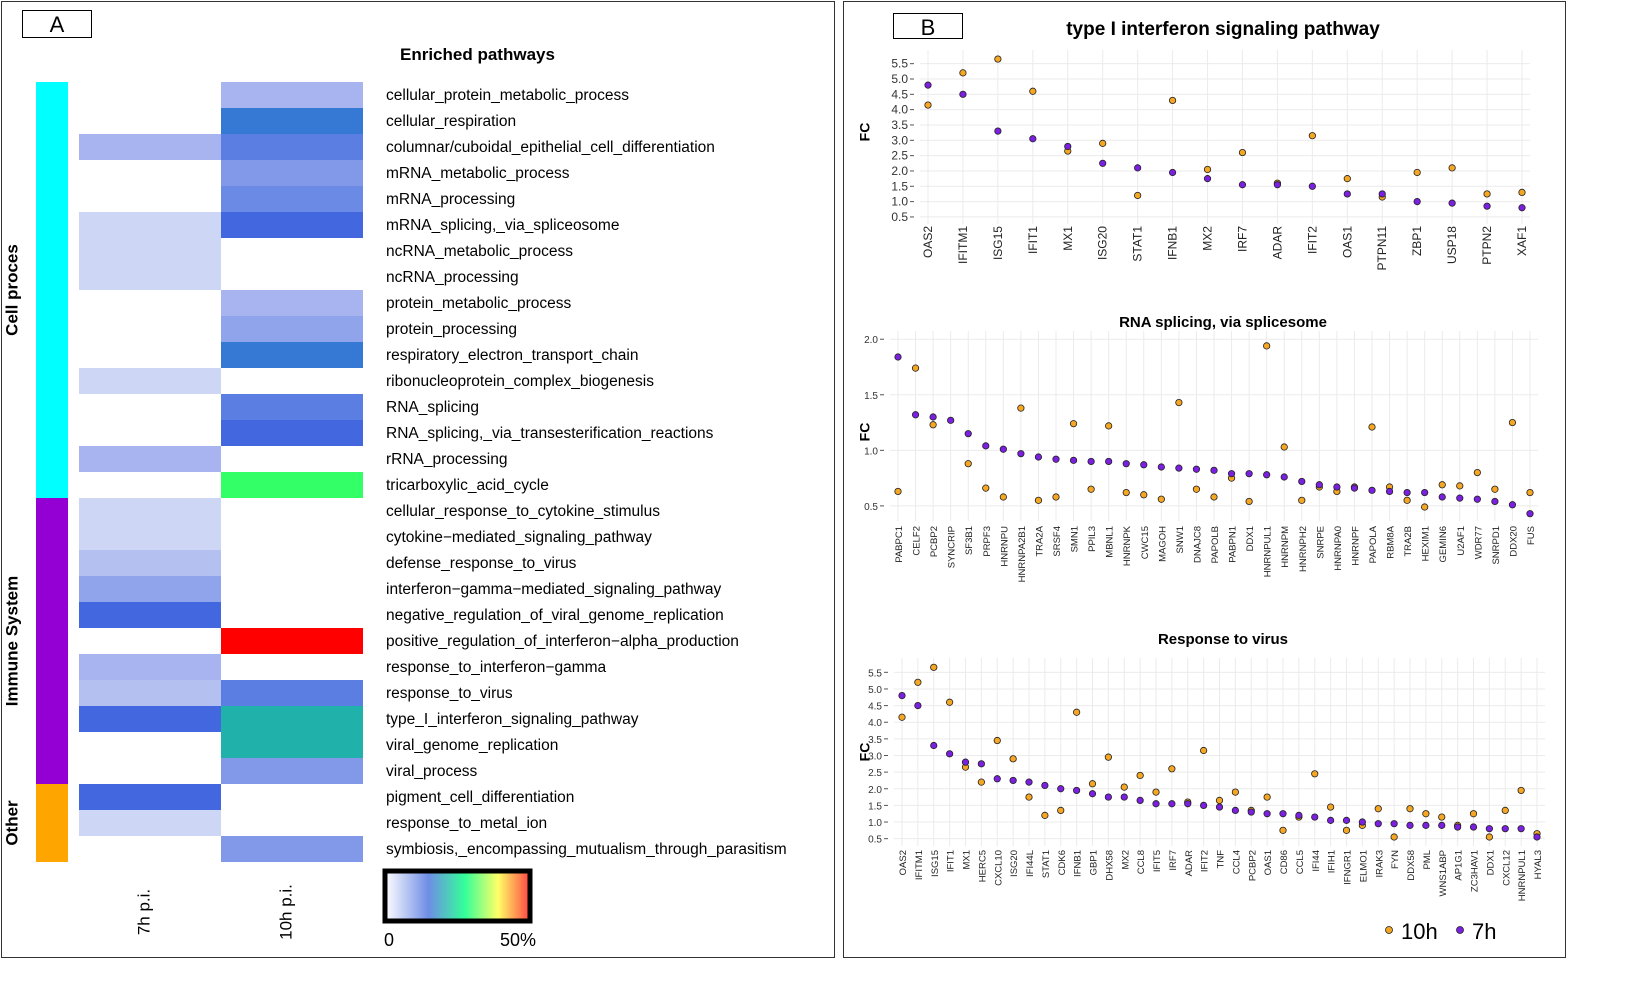 The image size is (1645, 1005). I want to click on pathway-label: mRNA_splicing,_via_spliceosome, so click(502, 225).